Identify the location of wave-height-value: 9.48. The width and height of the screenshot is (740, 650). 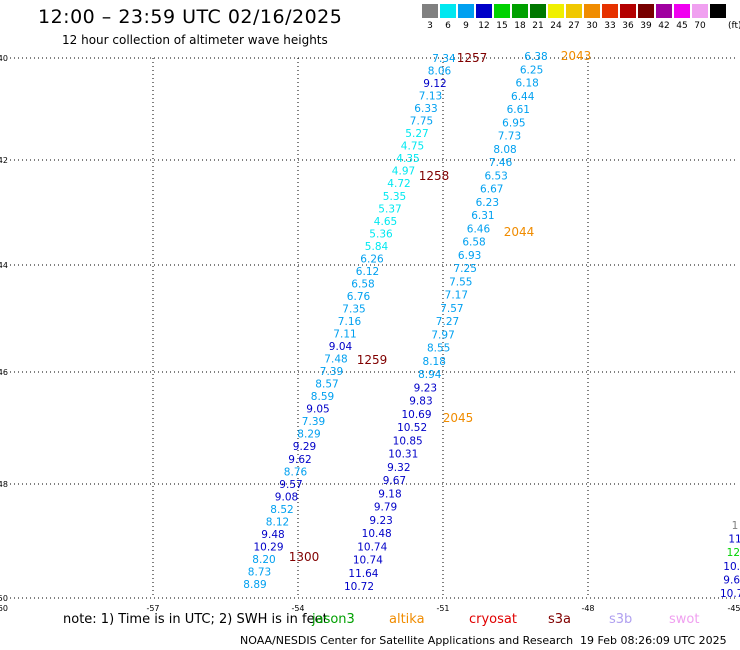
(272, 535).